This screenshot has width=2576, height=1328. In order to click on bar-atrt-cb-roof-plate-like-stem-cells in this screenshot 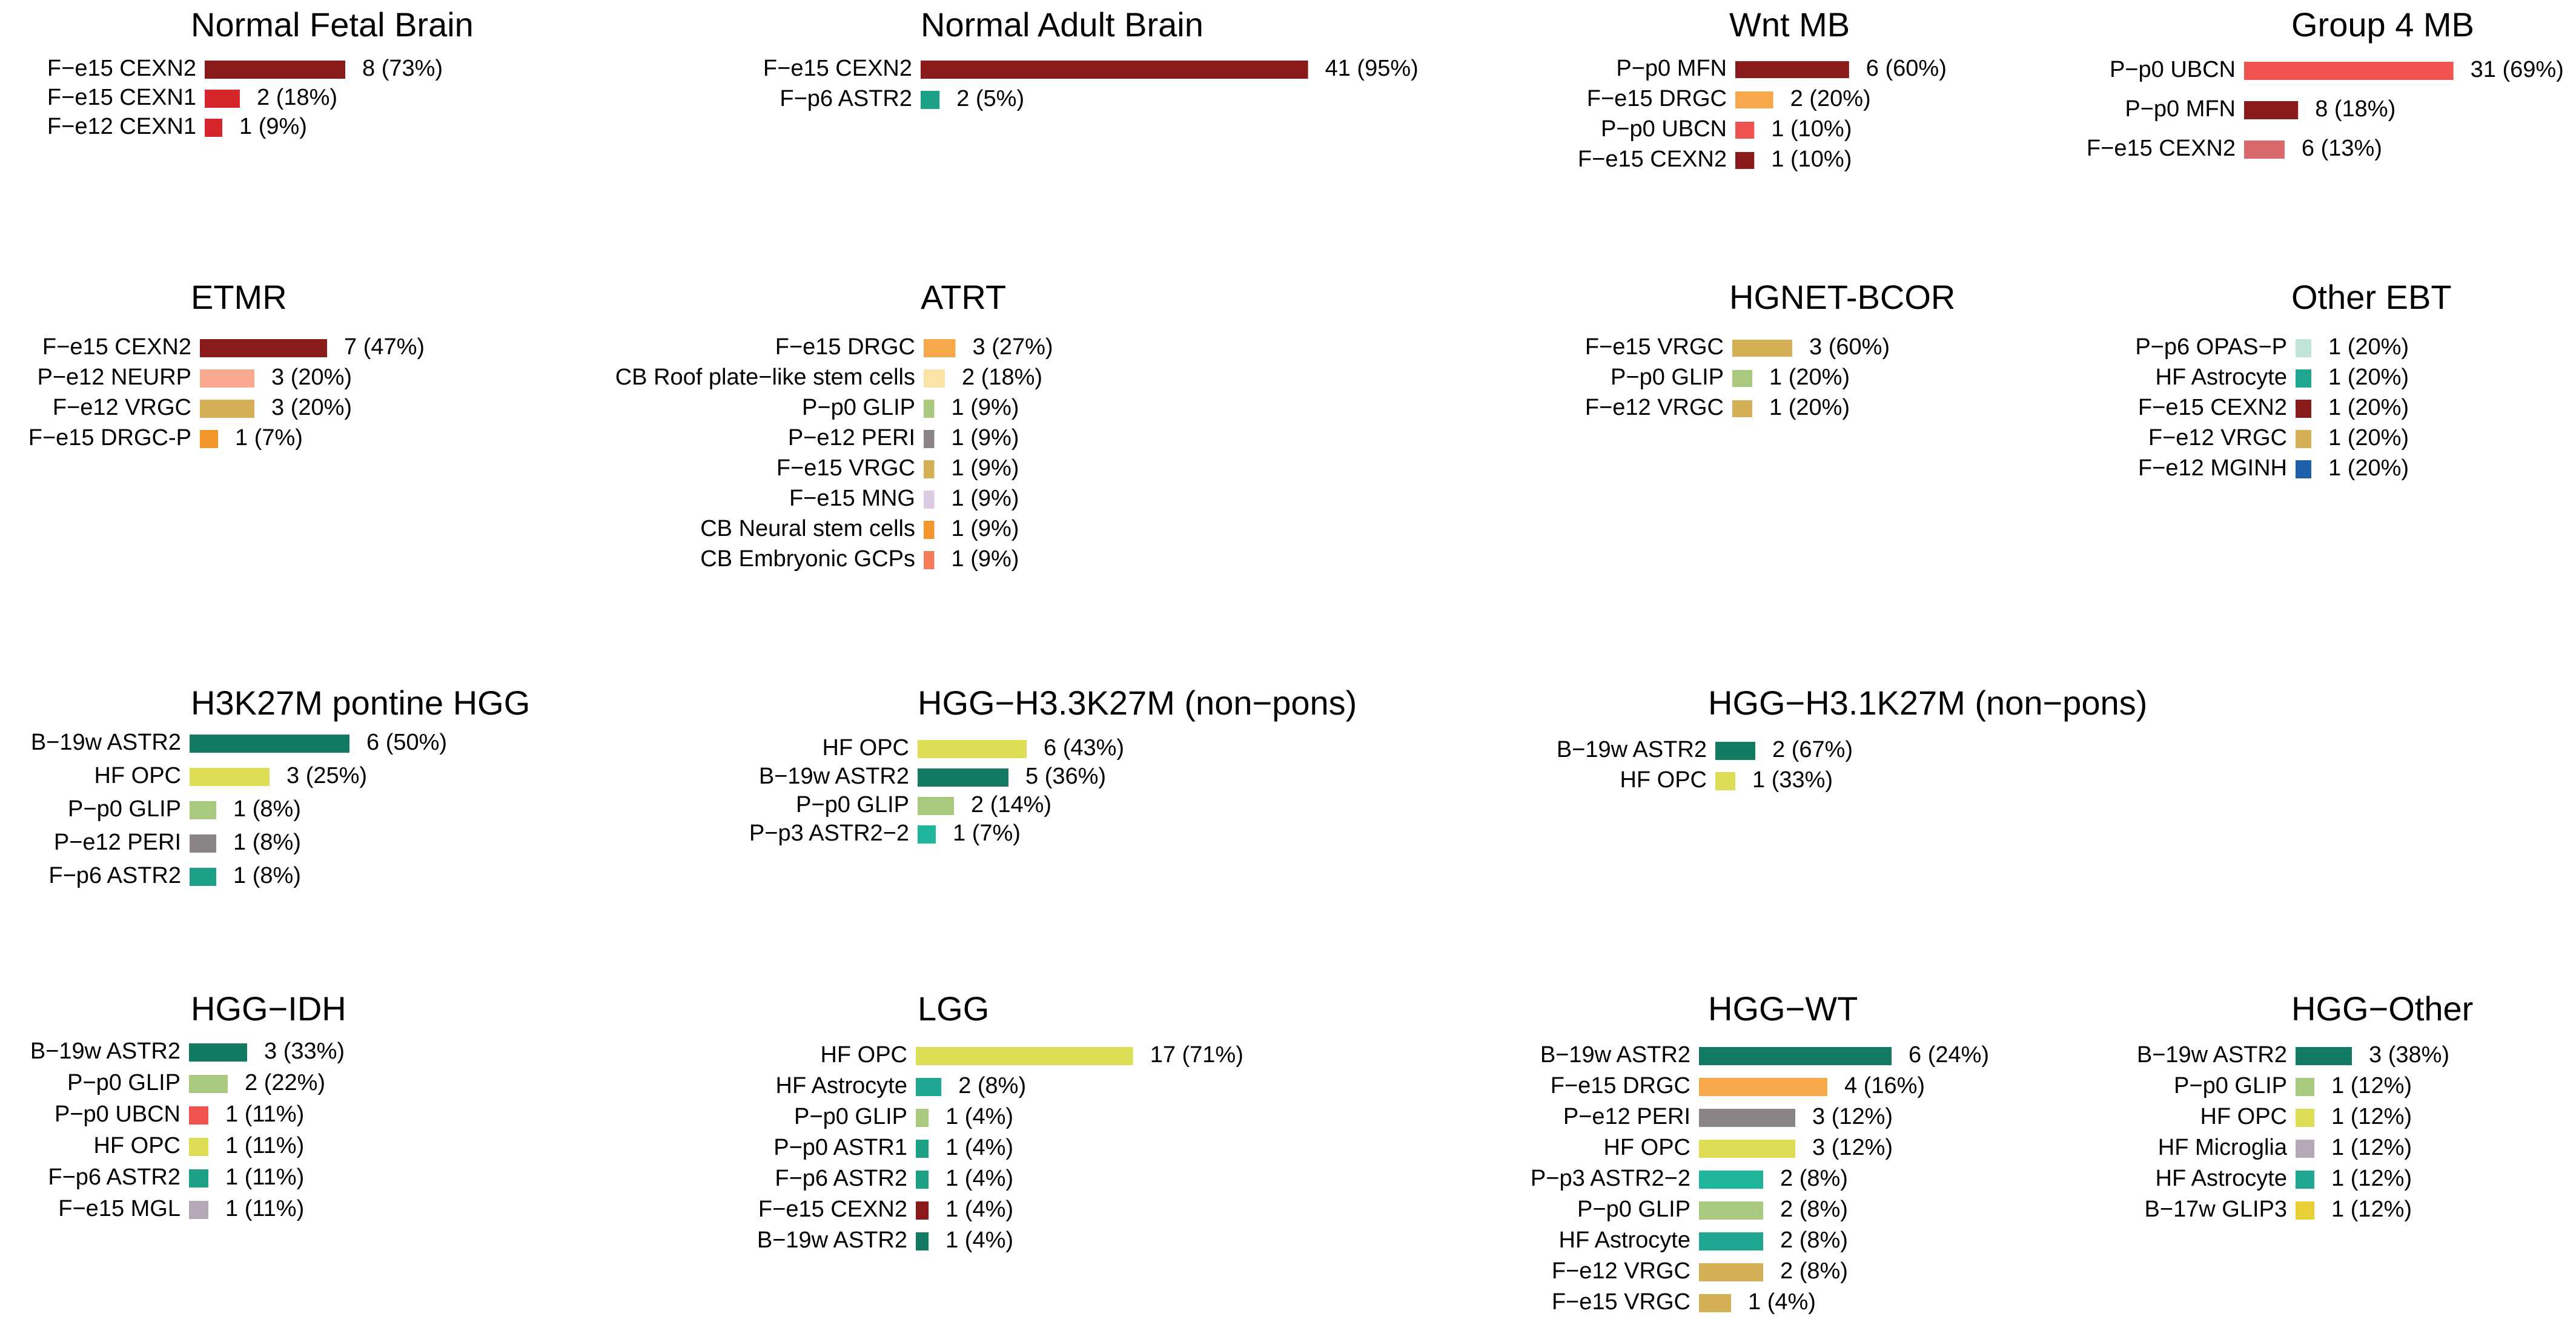, I will do `click(934, 378)`.